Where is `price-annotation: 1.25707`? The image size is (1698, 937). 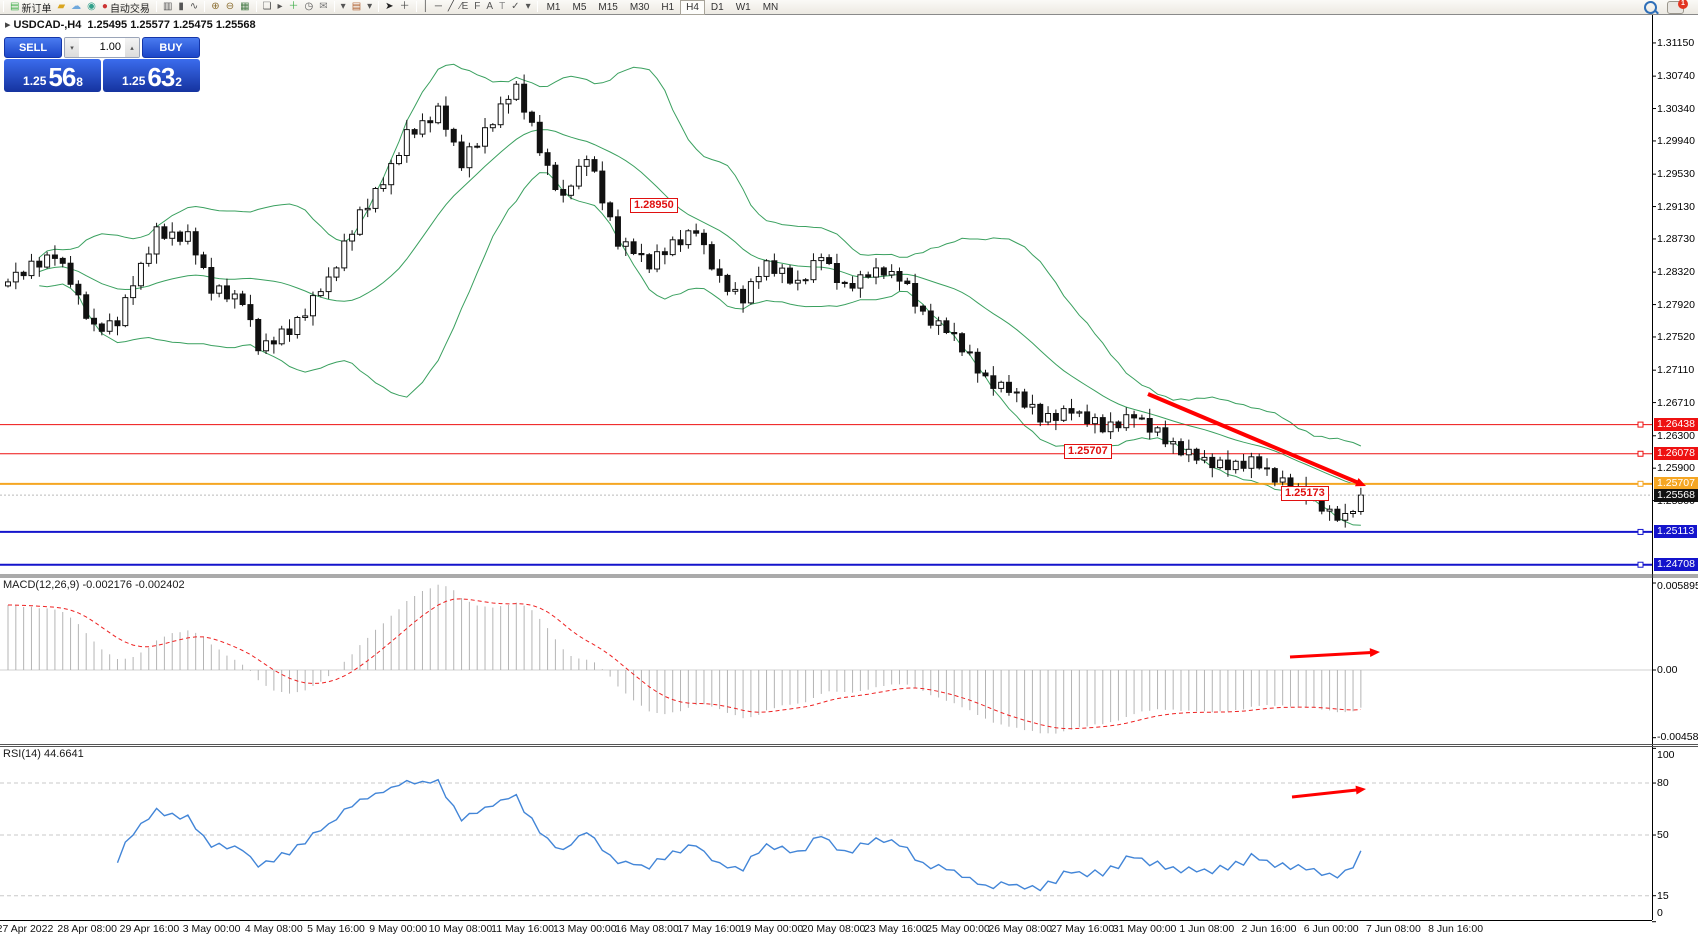
price-annotation: 1.25707 is located at coordinates (1088, 451).